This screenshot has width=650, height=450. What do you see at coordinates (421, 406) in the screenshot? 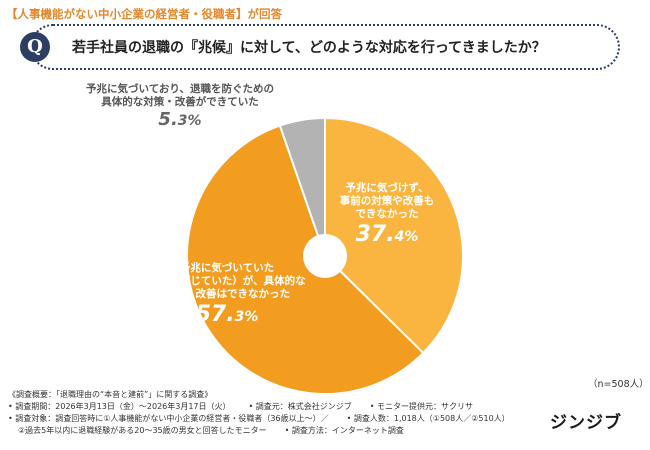
I see `survey-monitor: • モニター提供元：サクリサ` at bounding box center [421, 406].